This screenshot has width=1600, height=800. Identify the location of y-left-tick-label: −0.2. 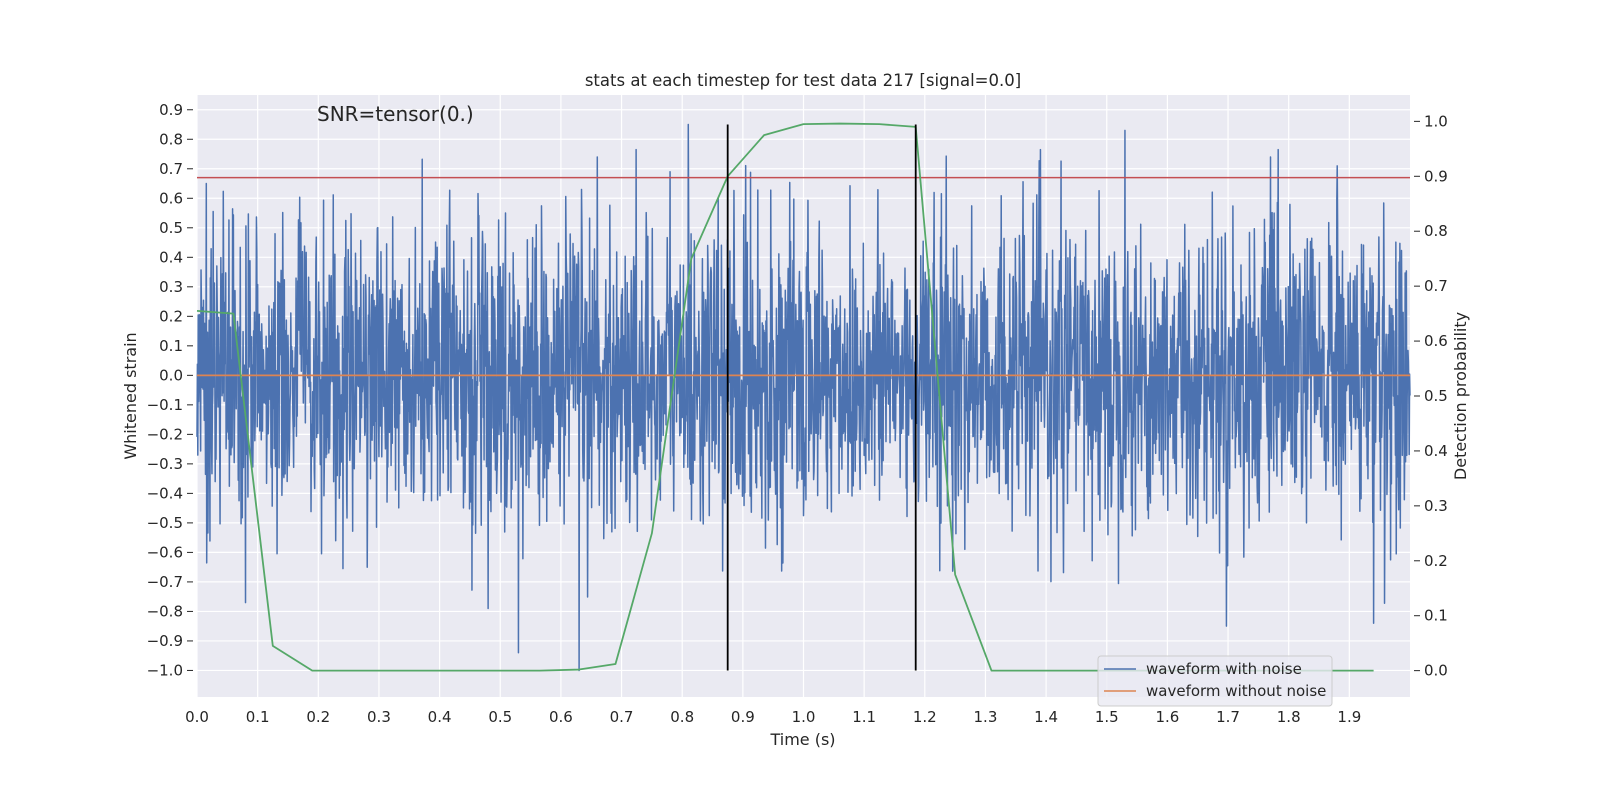
(165, 434).